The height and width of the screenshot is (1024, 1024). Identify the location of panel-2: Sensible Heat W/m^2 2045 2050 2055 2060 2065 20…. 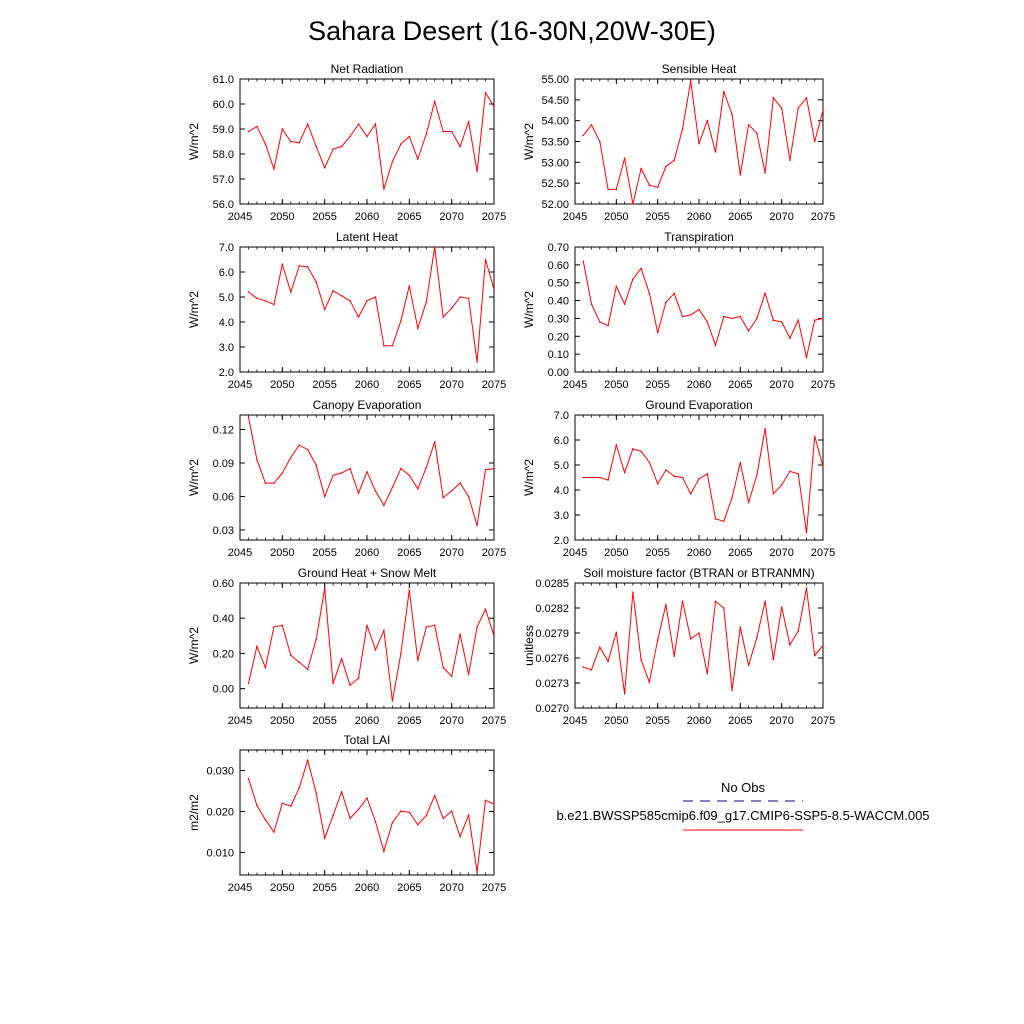
(678, 142).